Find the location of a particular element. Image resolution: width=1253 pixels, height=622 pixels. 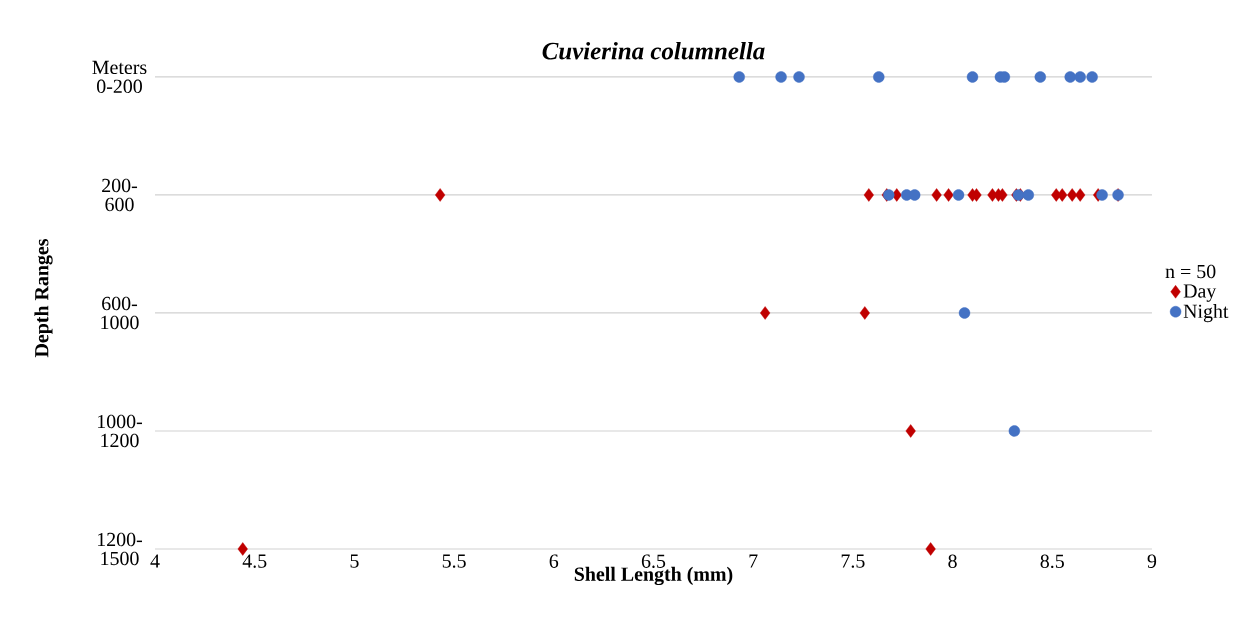

x-tick-label: 7 is located at coordinates (753, 561).